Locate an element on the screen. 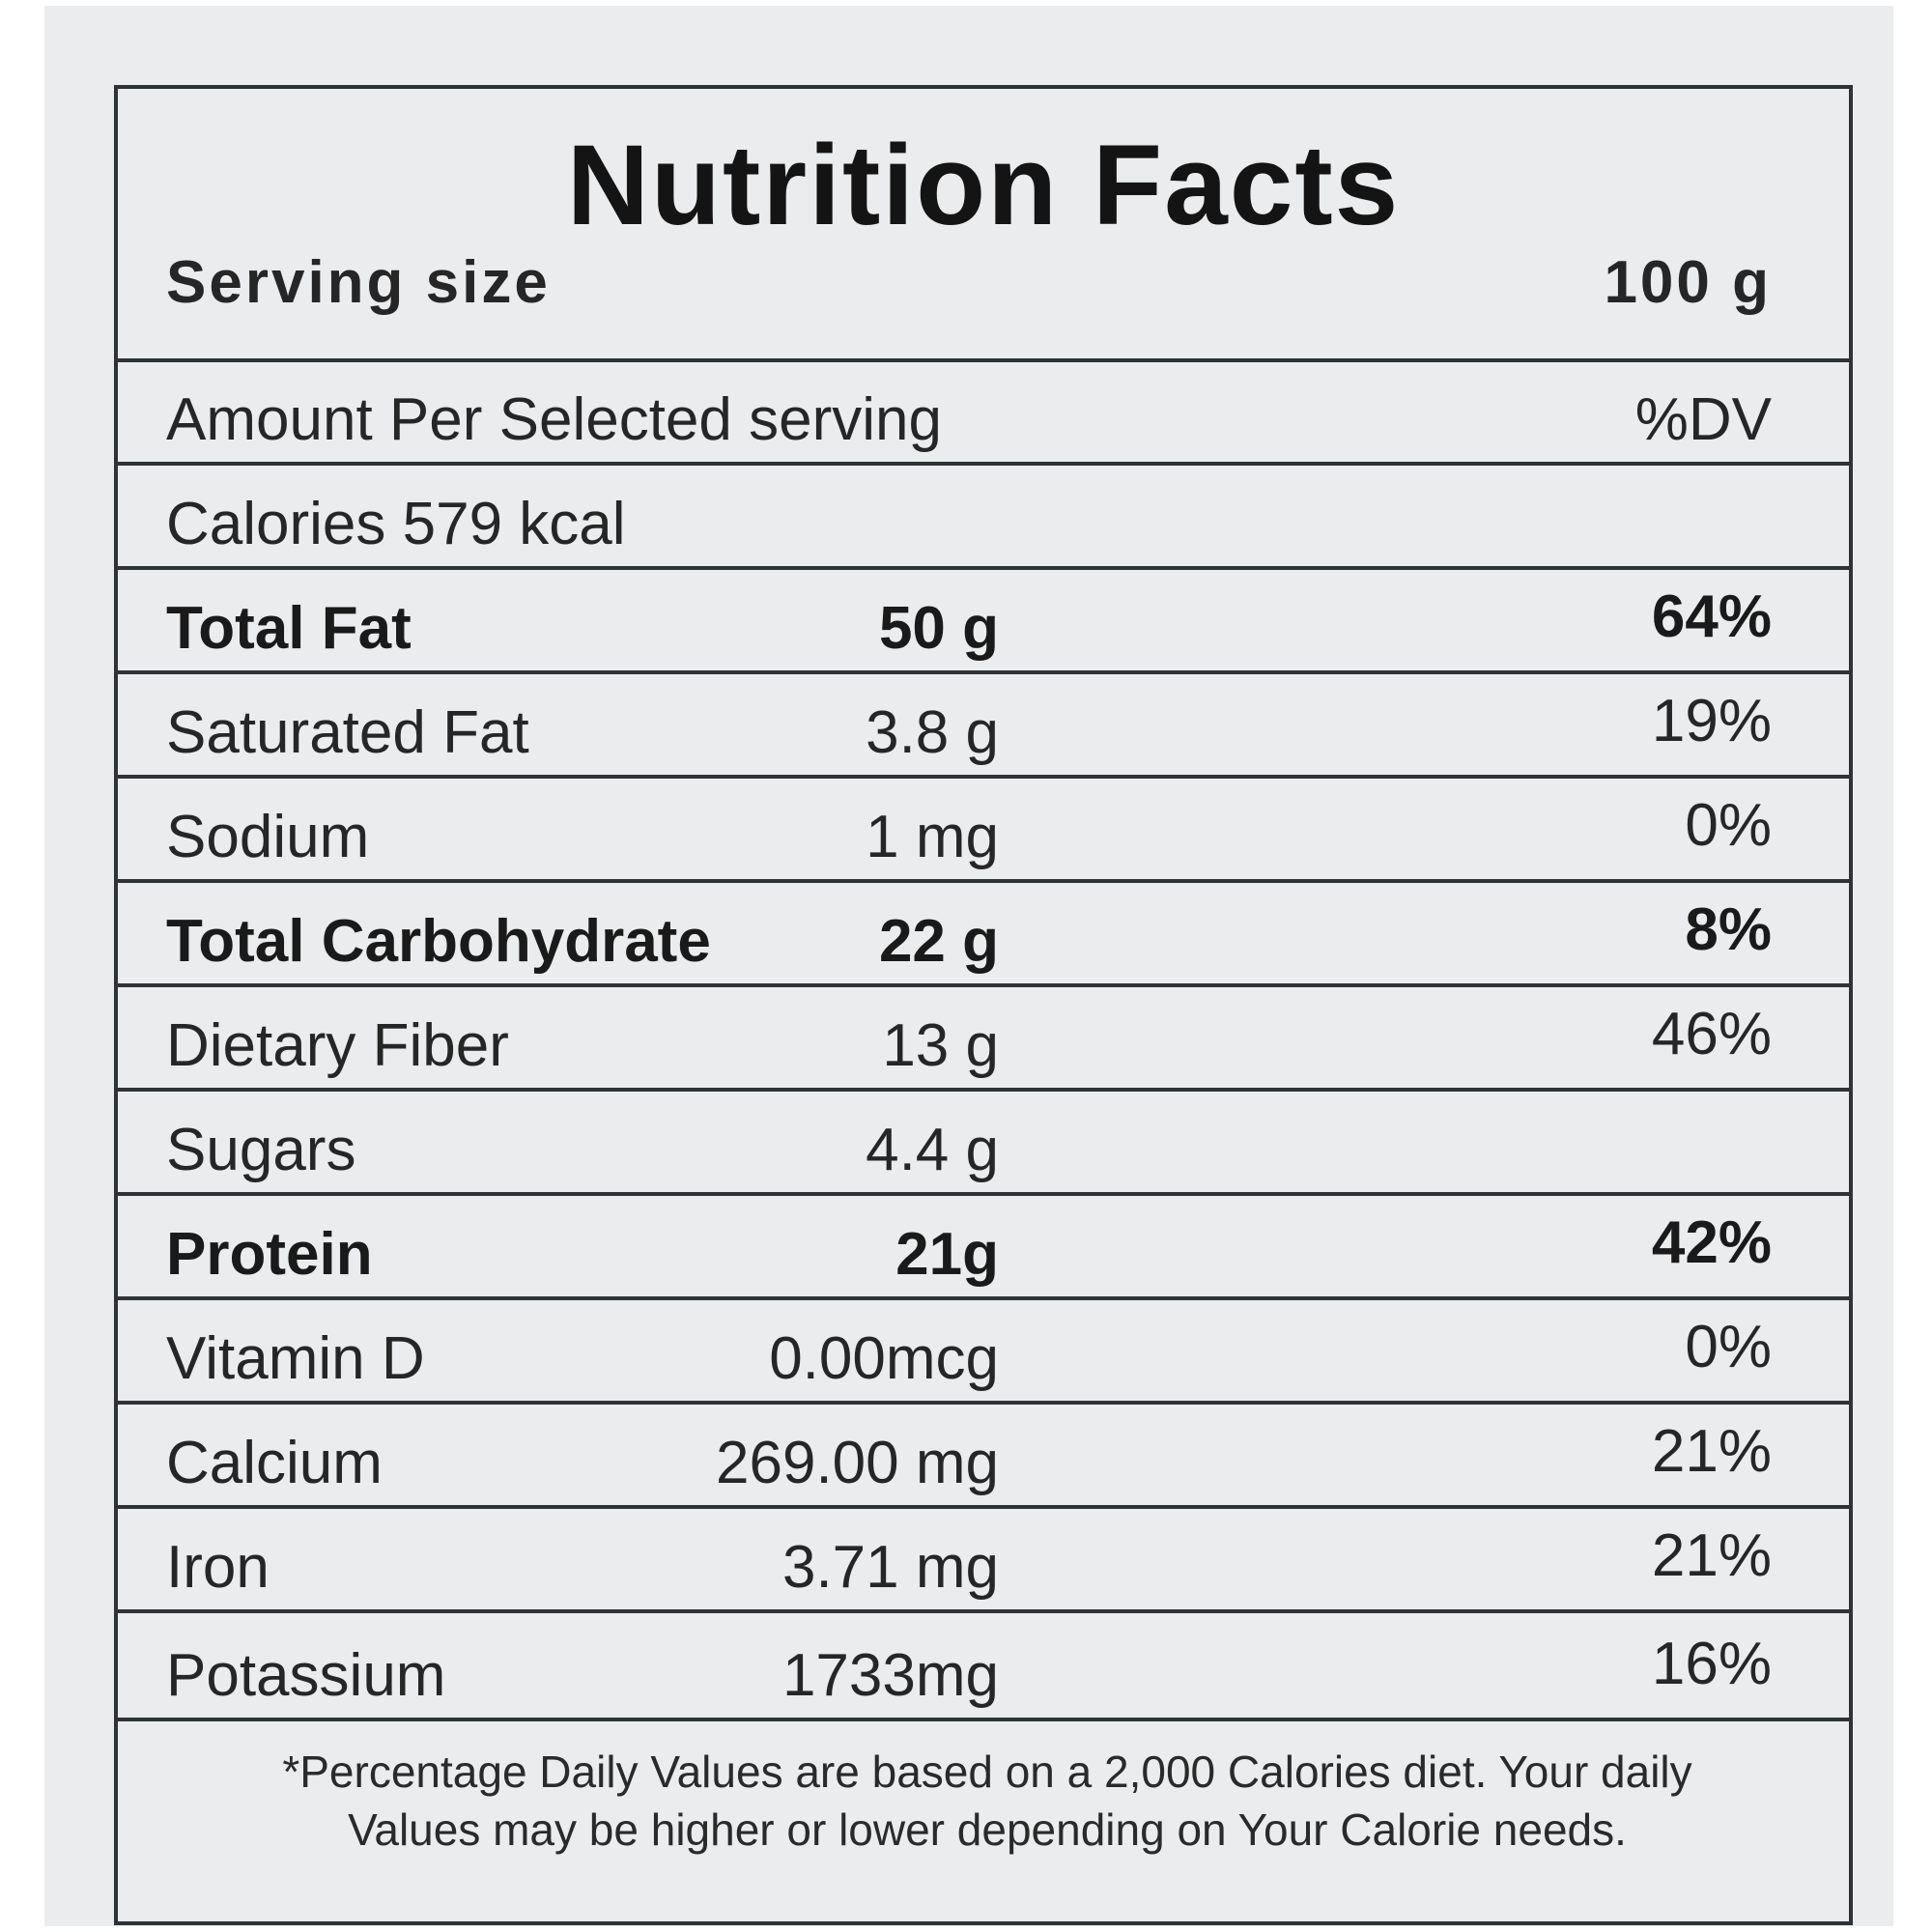 This screenshot has height=1932, width=1932. nutrient-row-dietary-fiber: Dietary Fiber 13 g 46% is located at coordinates (983, 1039).